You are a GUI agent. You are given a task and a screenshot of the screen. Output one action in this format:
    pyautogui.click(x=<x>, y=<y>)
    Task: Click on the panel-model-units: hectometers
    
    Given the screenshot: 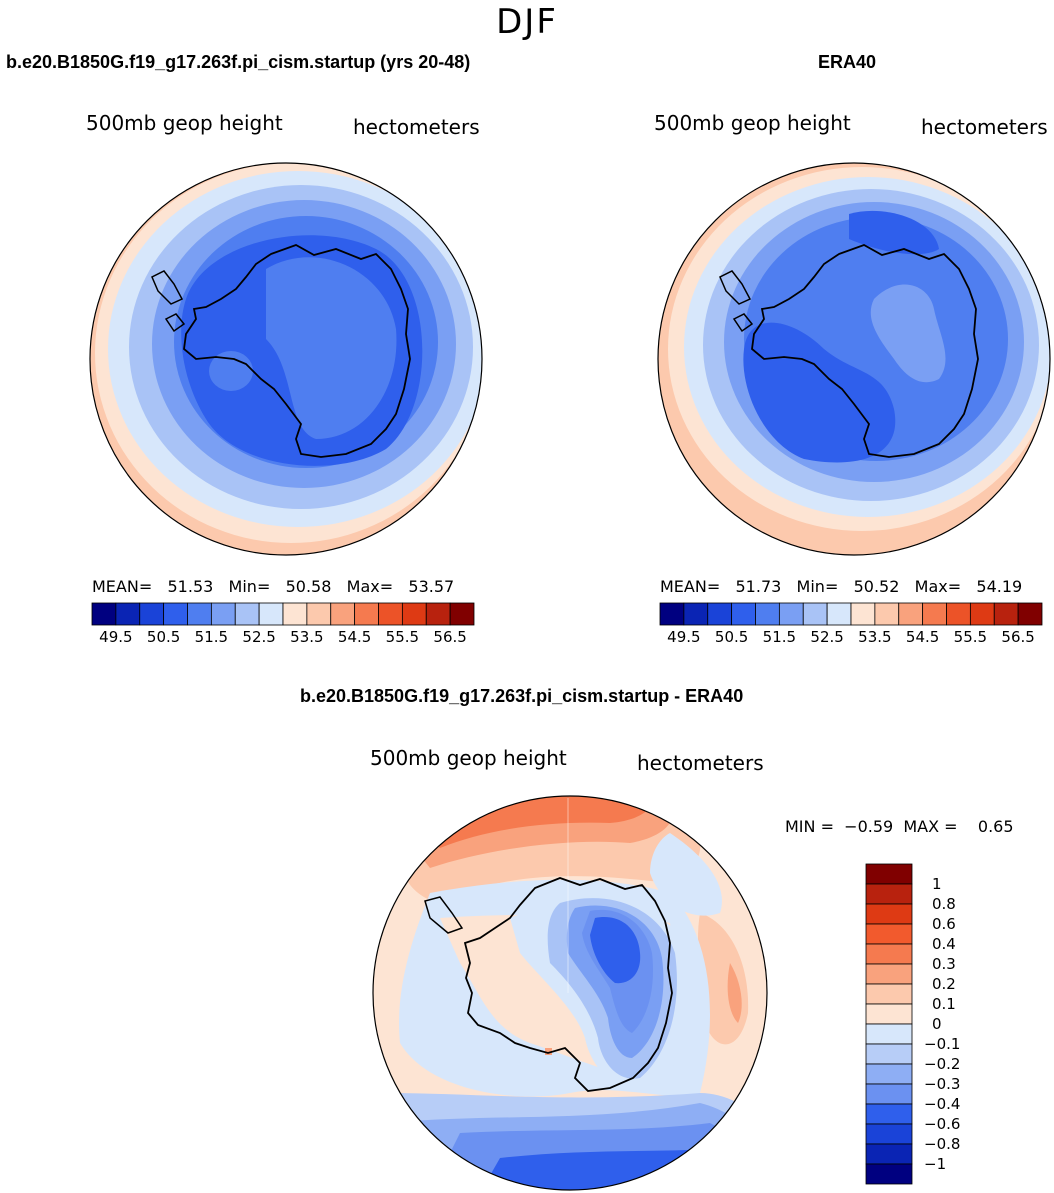 What is the action you would take?
    pyautogui.click(x=416, y=127)
    